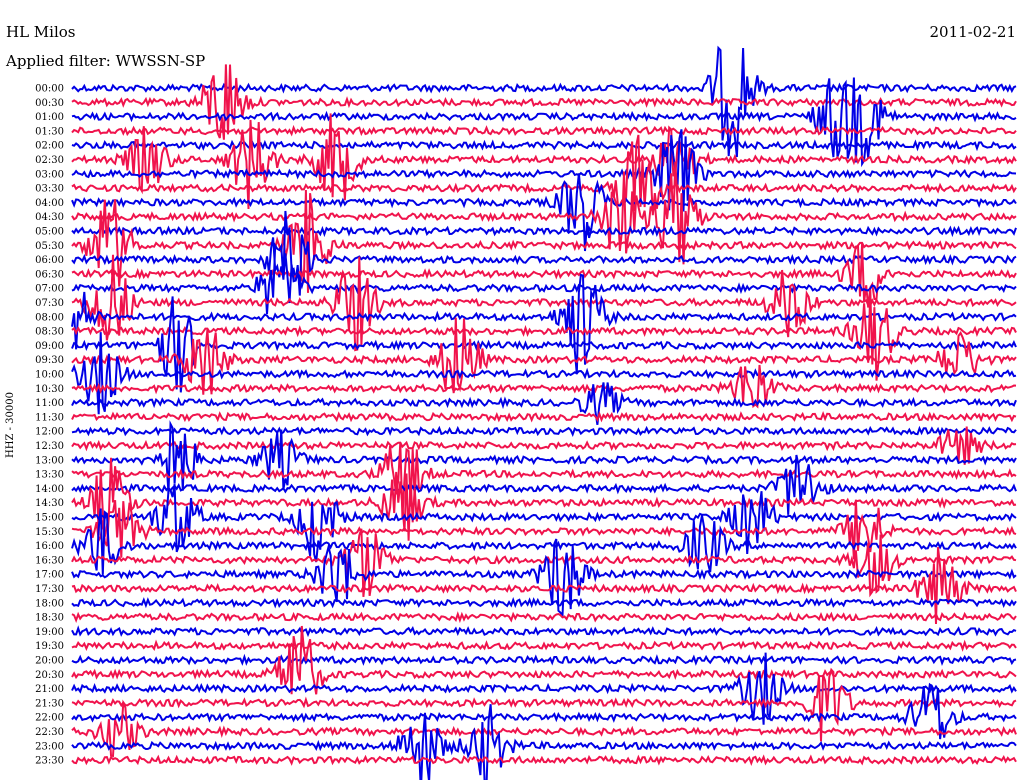 The width and height of the screenshot is (1024, 780). What do you see at coordinates (49, 632) in the screenshot?
I see `row-time-label: 19:00` at bounding box center [49, 632].